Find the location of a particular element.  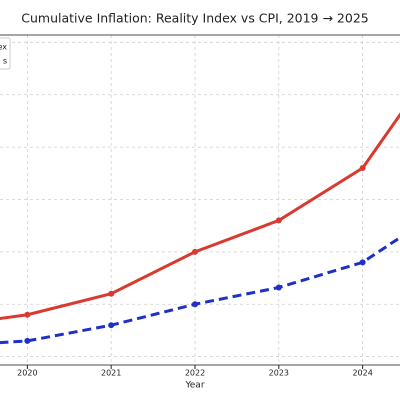

x-tick-label: 2021 is located at coordinates (111, 373).